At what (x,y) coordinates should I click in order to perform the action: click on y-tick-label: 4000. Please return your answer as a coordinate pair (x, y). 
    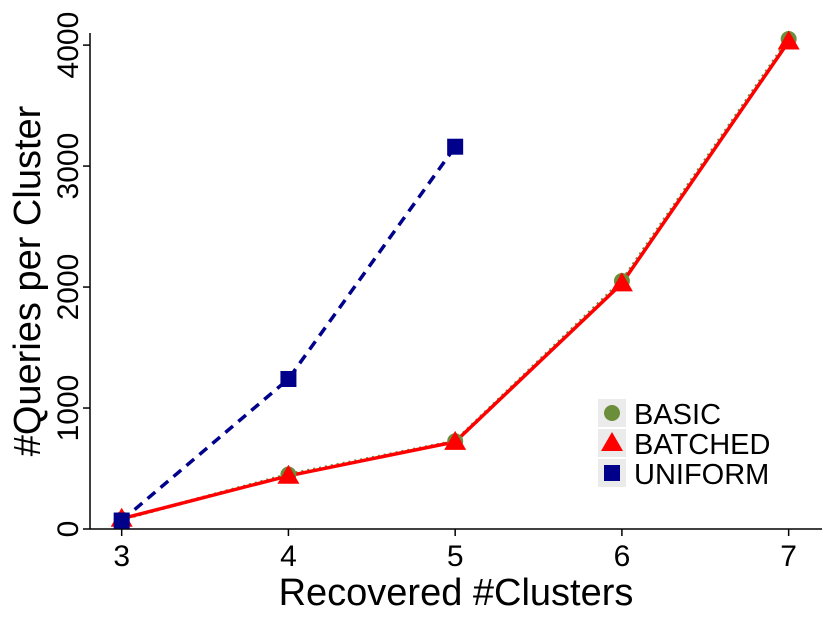
    Looking at the image, I should click on (68, 45).